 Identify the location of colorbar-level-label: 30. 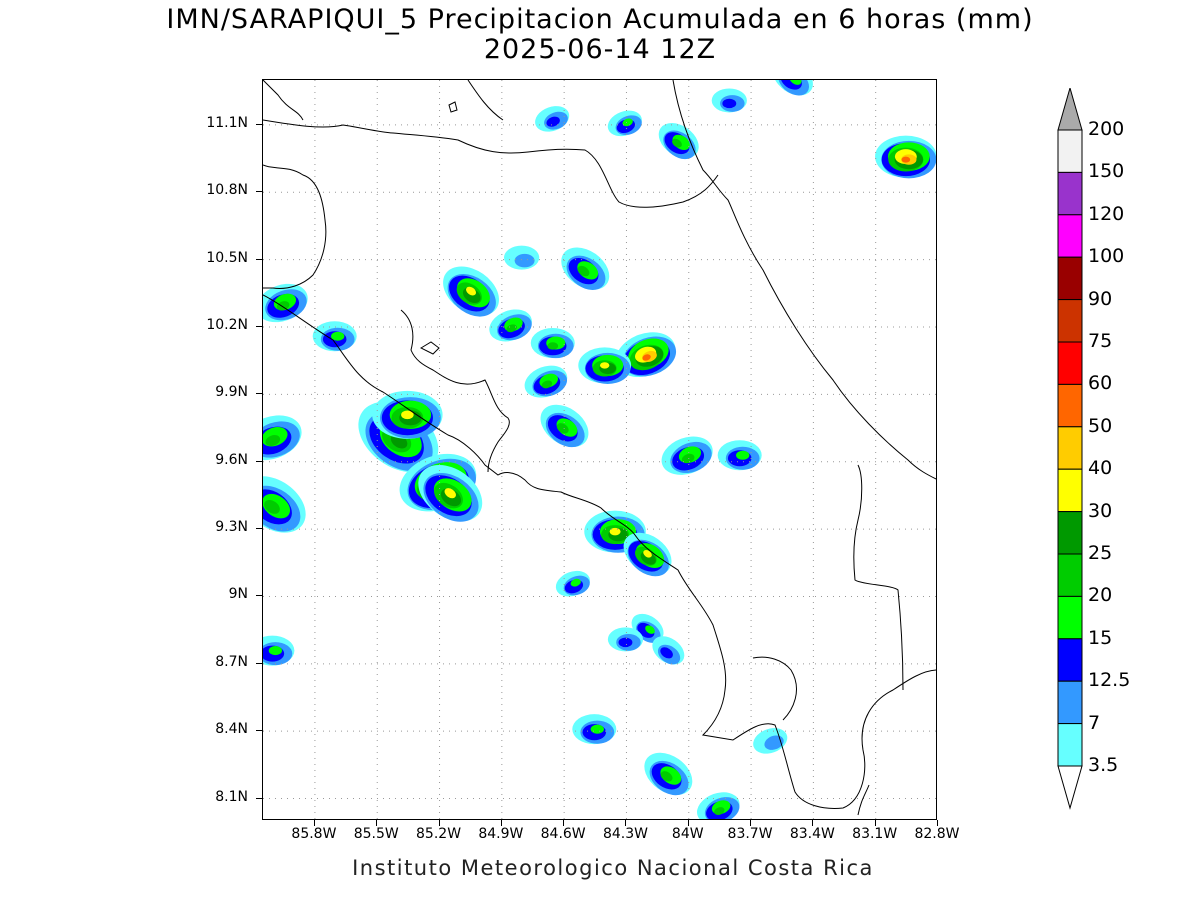
(1100, 510).